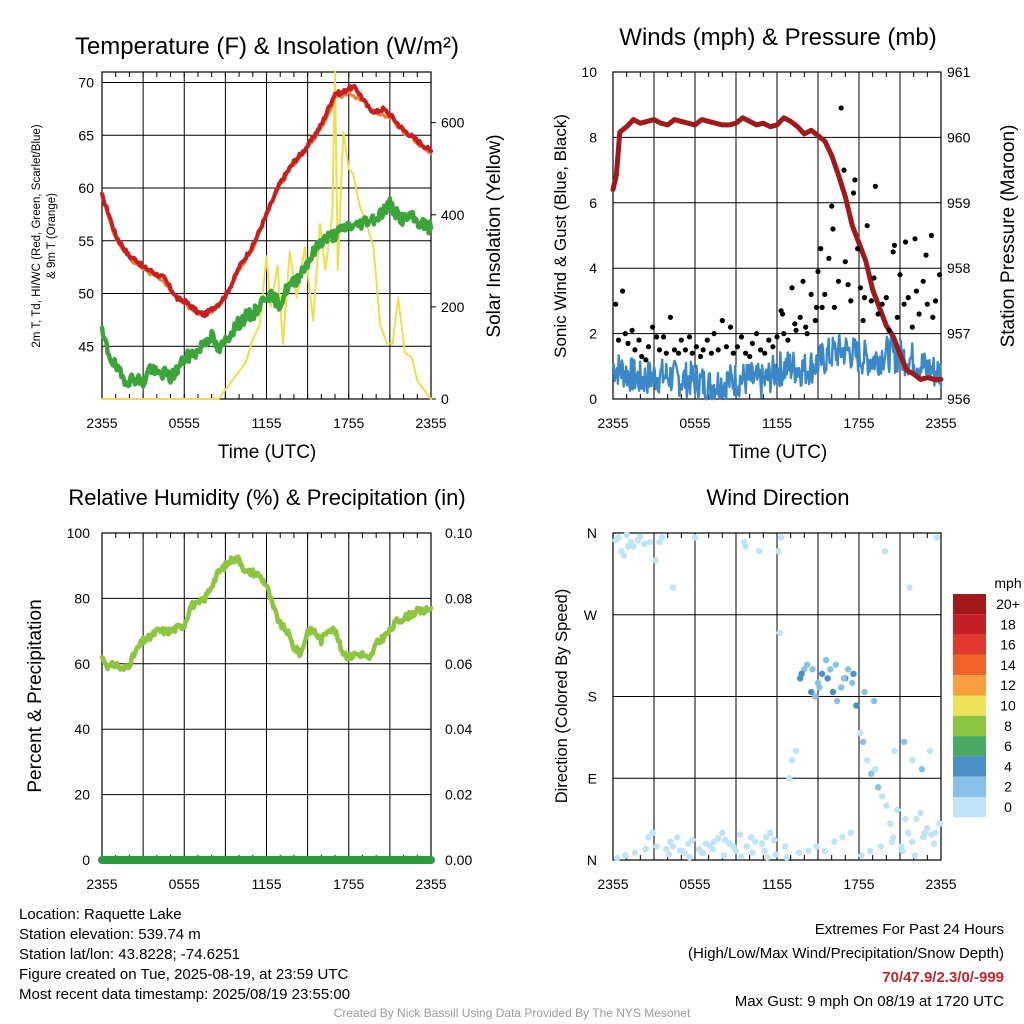 The height and width of the screenshot is (1024, 1024). What do you see at coordinates (445, 399) in the screenshot?
I see `insolation-ytick-right-0: 0` at bounding box center [445, 399].